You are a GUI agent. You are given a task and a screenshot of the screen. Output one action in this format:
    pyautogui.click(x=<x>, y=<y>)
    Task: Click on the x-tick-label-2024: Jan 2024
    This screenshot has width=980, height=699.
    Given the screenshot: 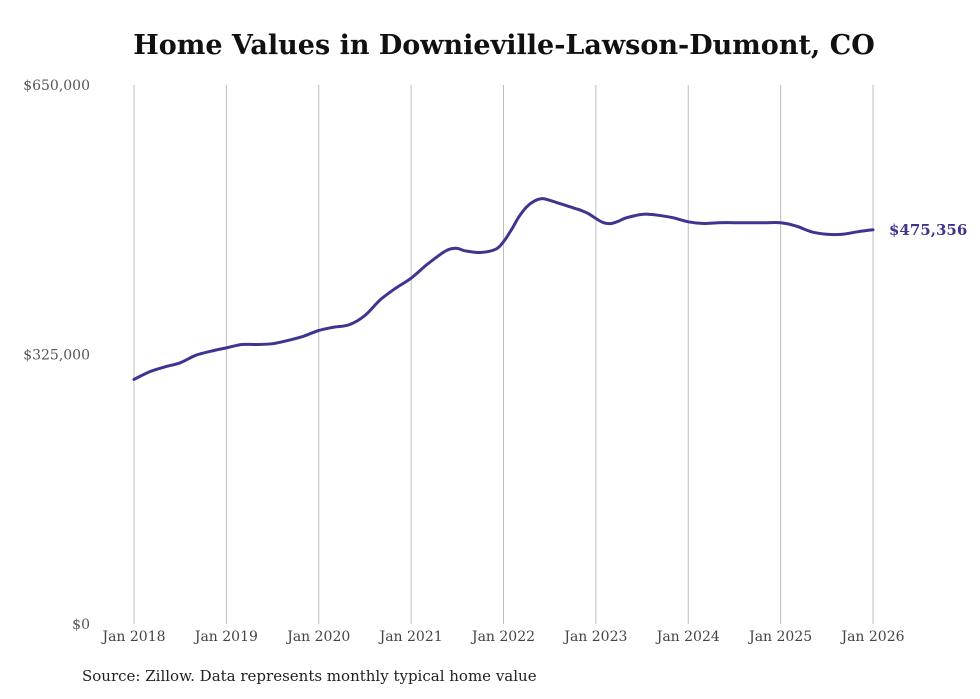 What is the action you would take?
    pyautogui.click(x=687, y=637)
    